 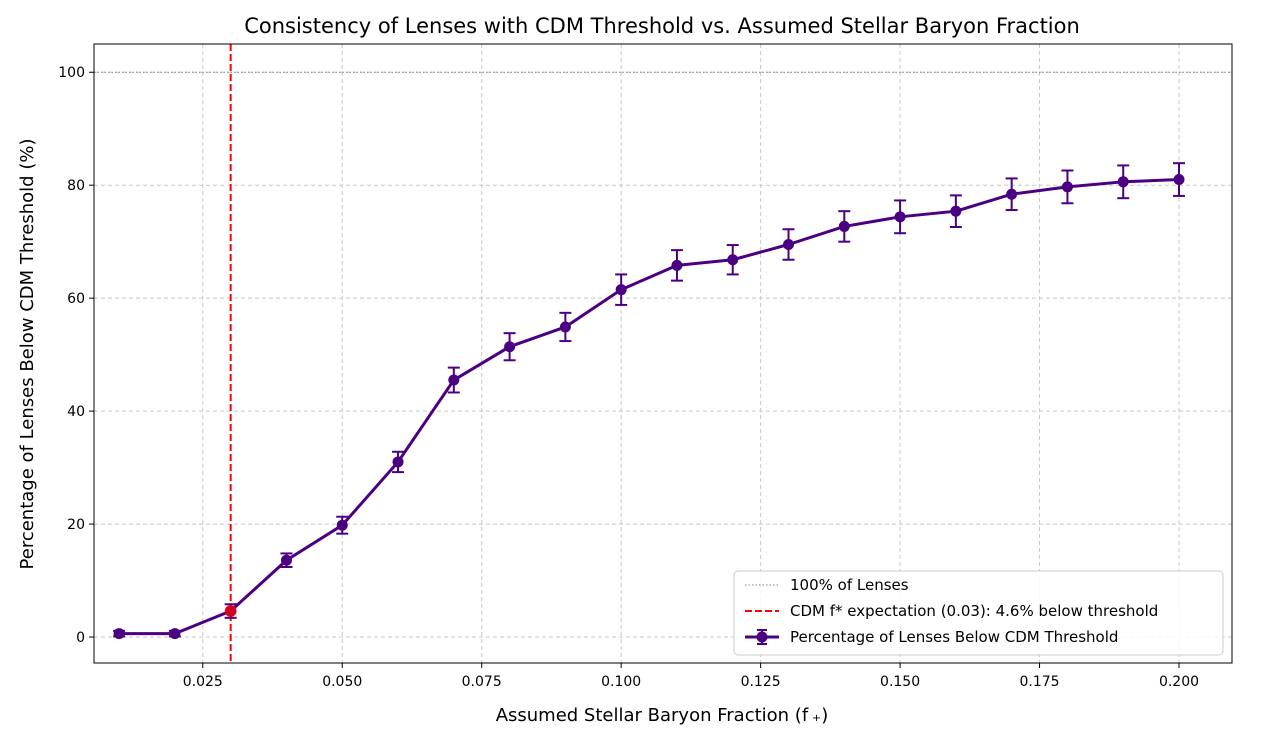 I want to click on y-axis: 0 20 40 60 80 100, so click(x=76, y=355).